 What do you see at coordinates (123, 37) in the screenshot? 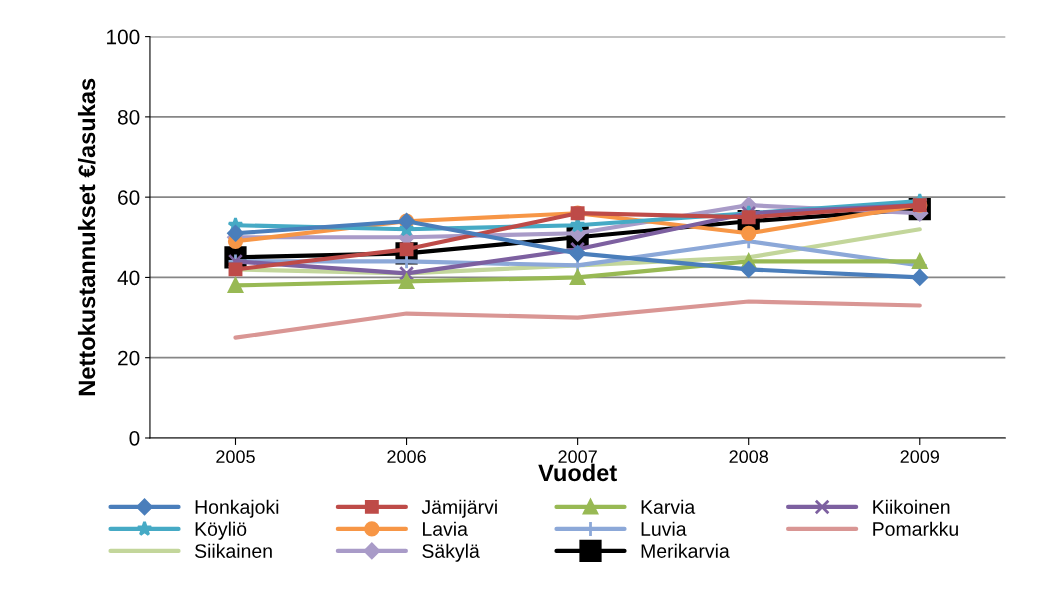
I see `y-tick-label: 100` at bounding box center [123, 37].